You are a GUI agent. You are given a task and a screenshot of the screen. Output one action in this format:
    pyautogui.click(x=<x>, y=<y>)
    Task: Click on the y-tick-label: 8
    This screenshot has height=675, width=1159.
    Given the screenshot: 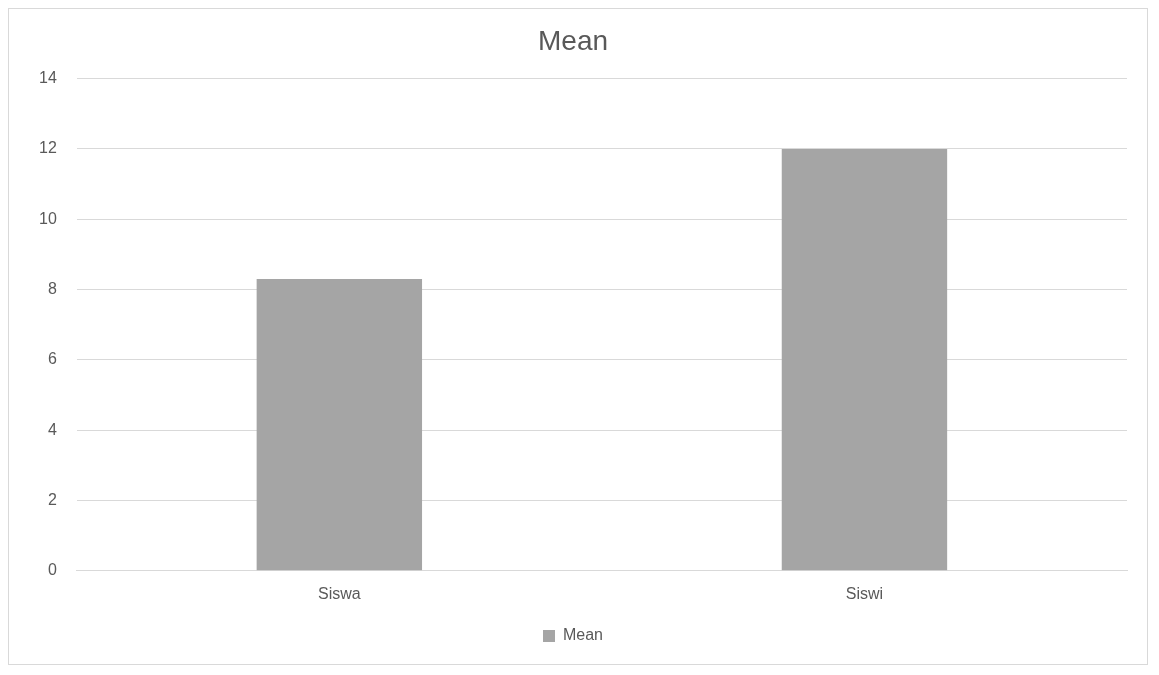 What is the action you would take?
    pyautogui.click(x=52, y=288)
    